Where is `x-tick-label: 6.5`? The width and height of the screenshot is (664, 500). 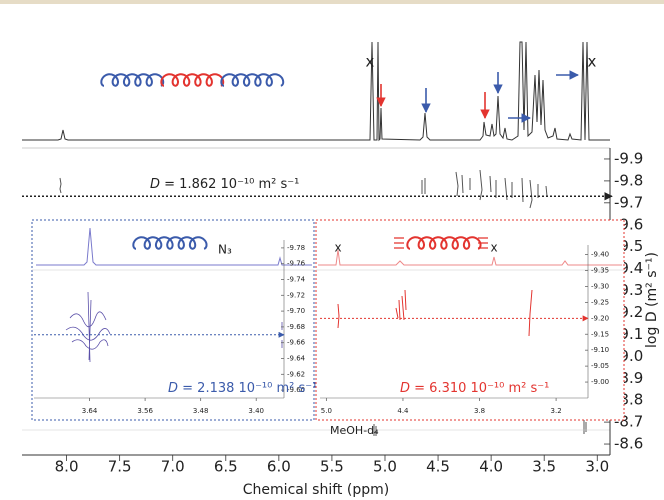 x-tick-label: 6.5 is located at coordinates (226, 467).